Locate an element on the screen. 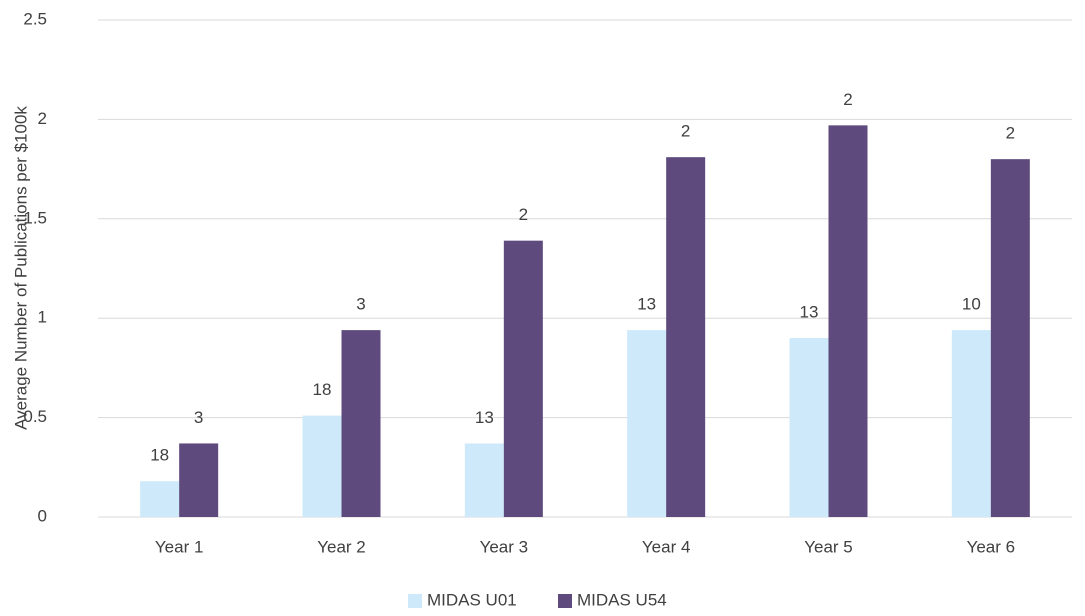 The image size is (1085, 616). y-tick-label: 0.5 is located at coordinates (35, 416).